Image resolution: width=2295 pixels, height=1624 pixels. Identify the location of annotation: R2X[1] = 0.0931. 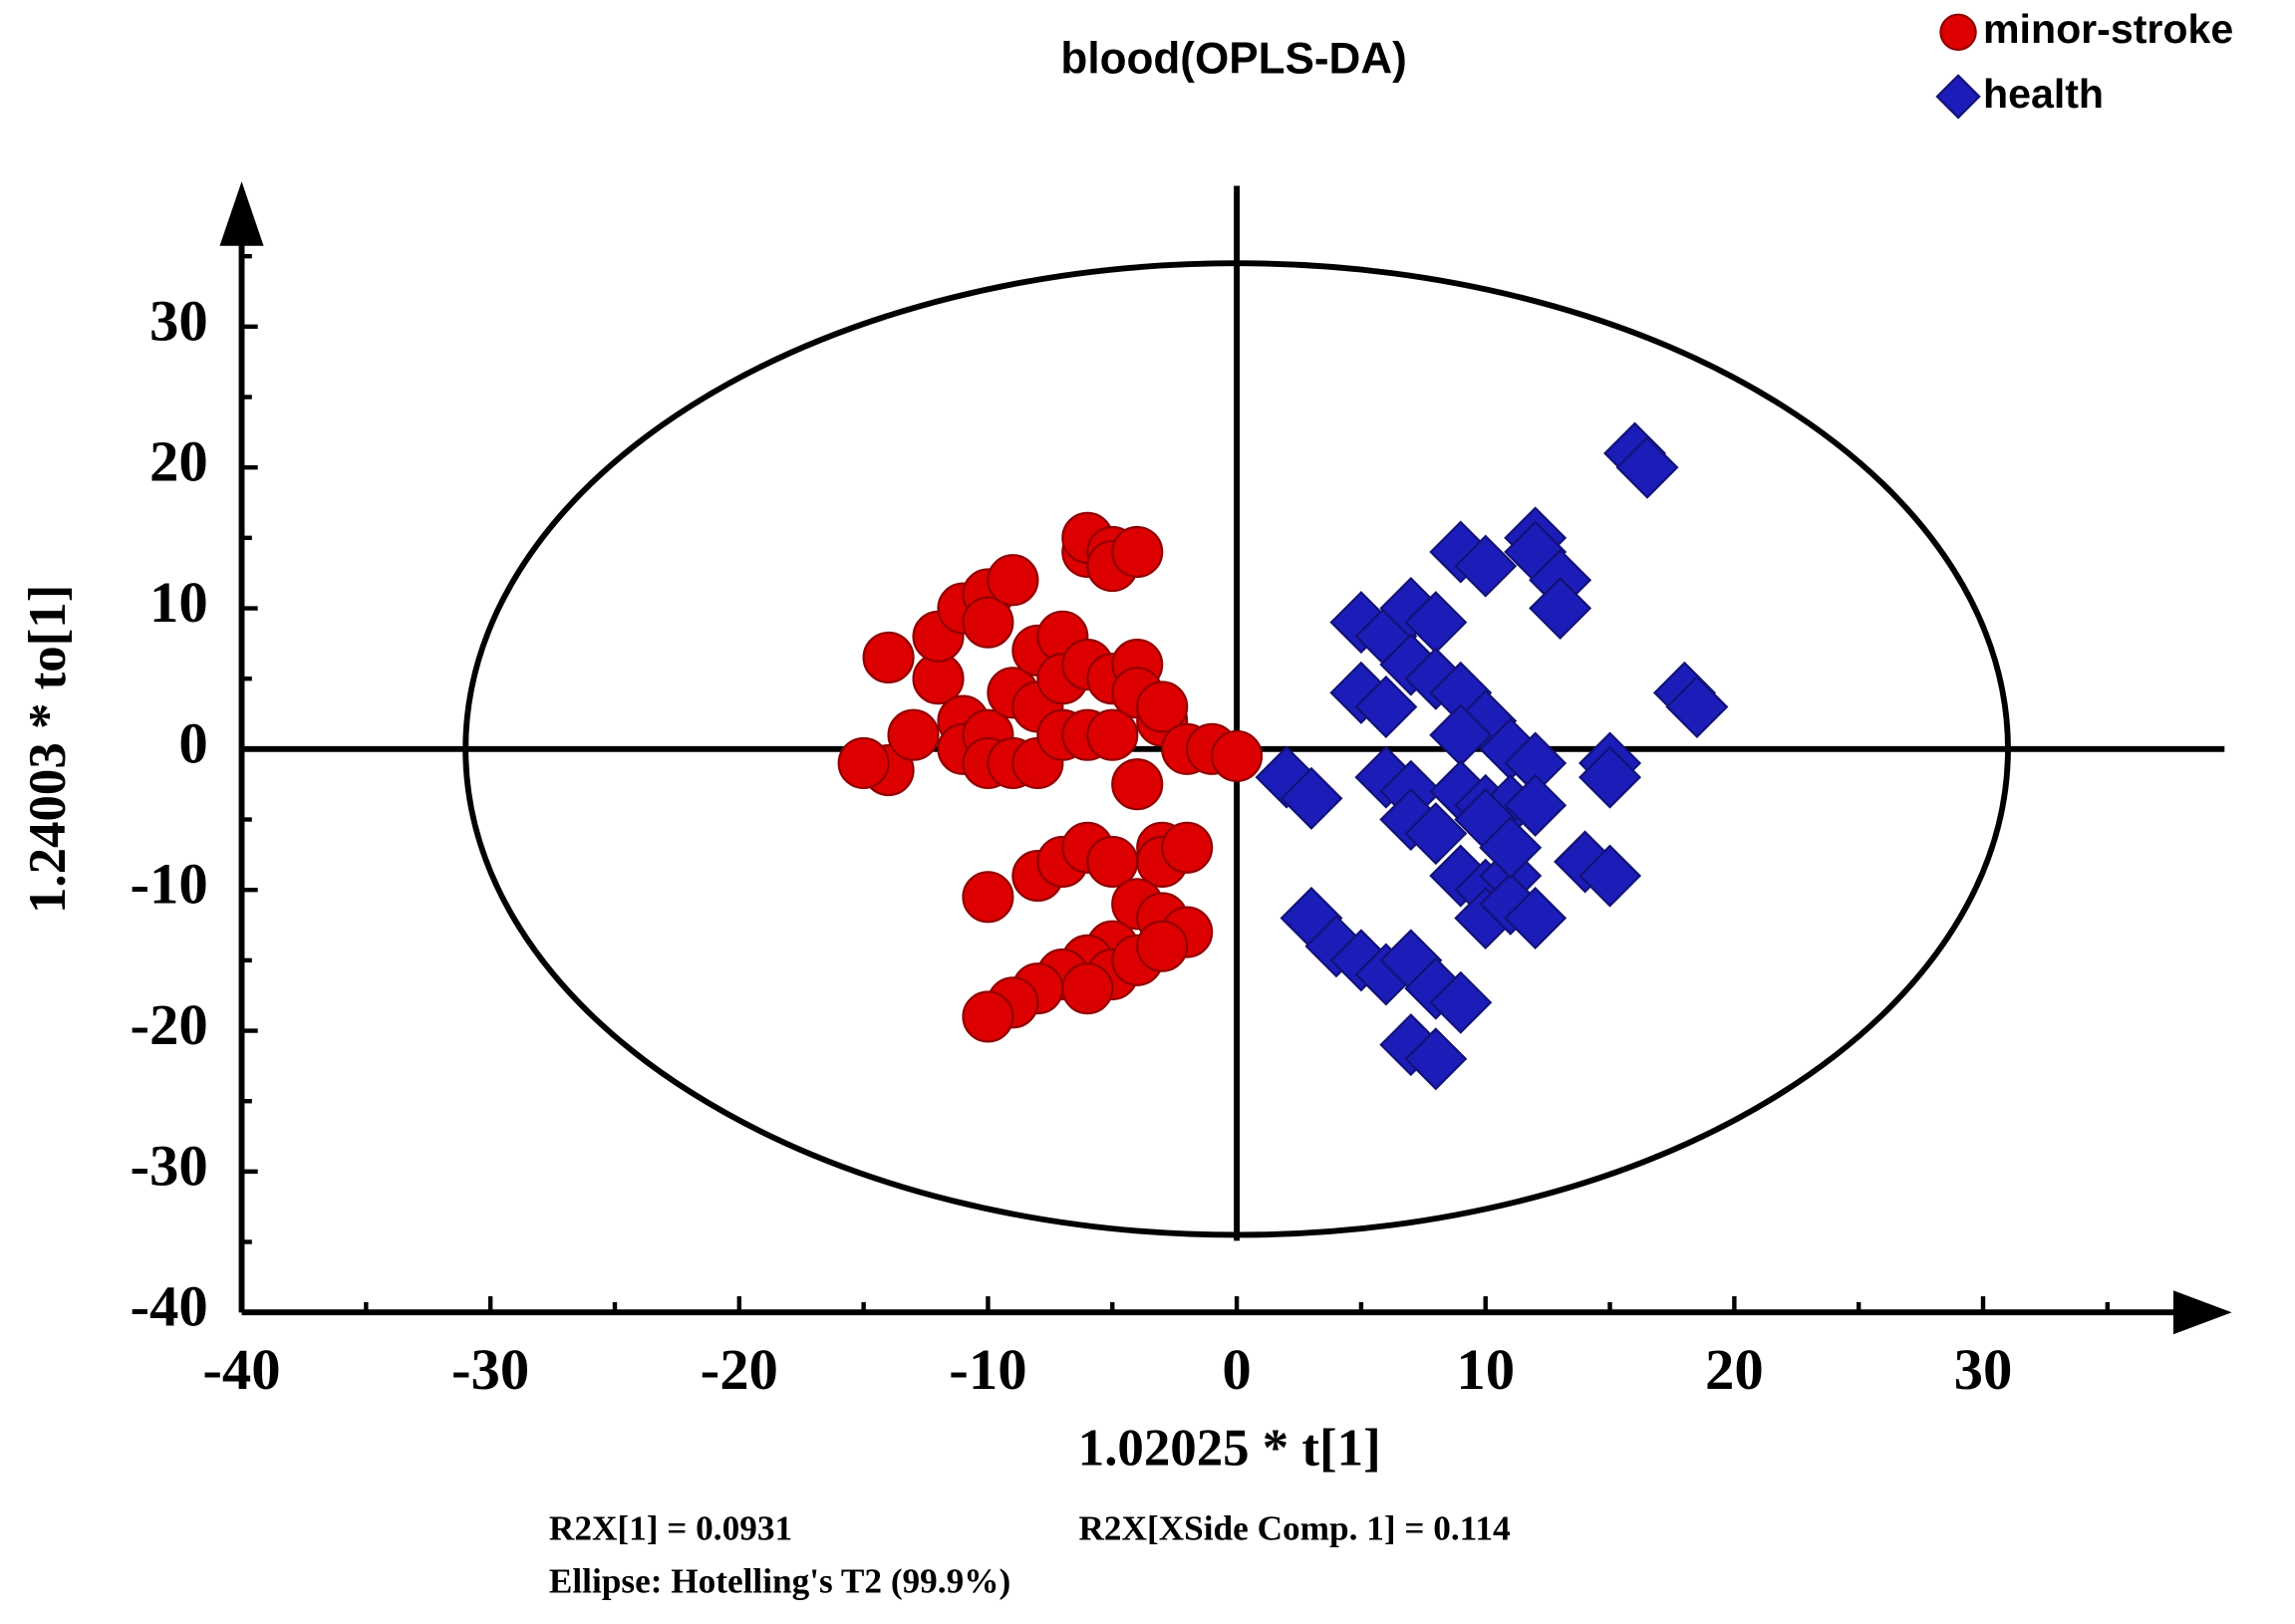
(670, 1528).